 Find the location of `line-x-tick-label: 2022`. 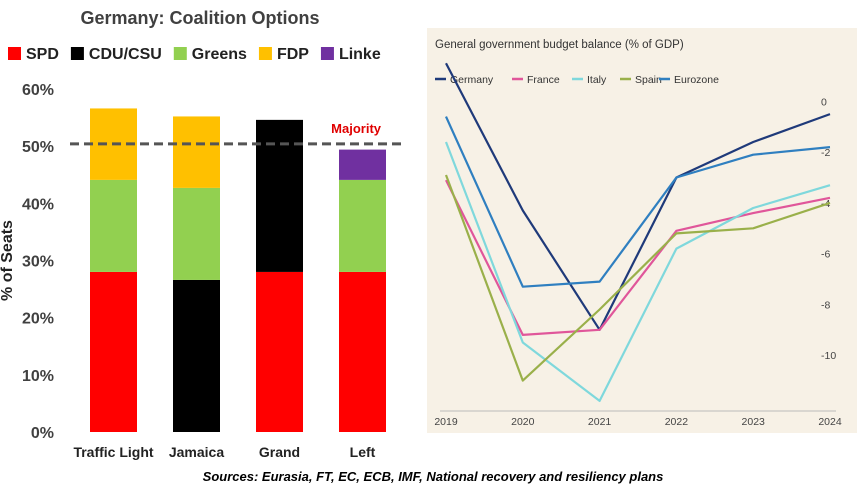

line-x-tick-label: 2022 is located at coordinates (677, 422).